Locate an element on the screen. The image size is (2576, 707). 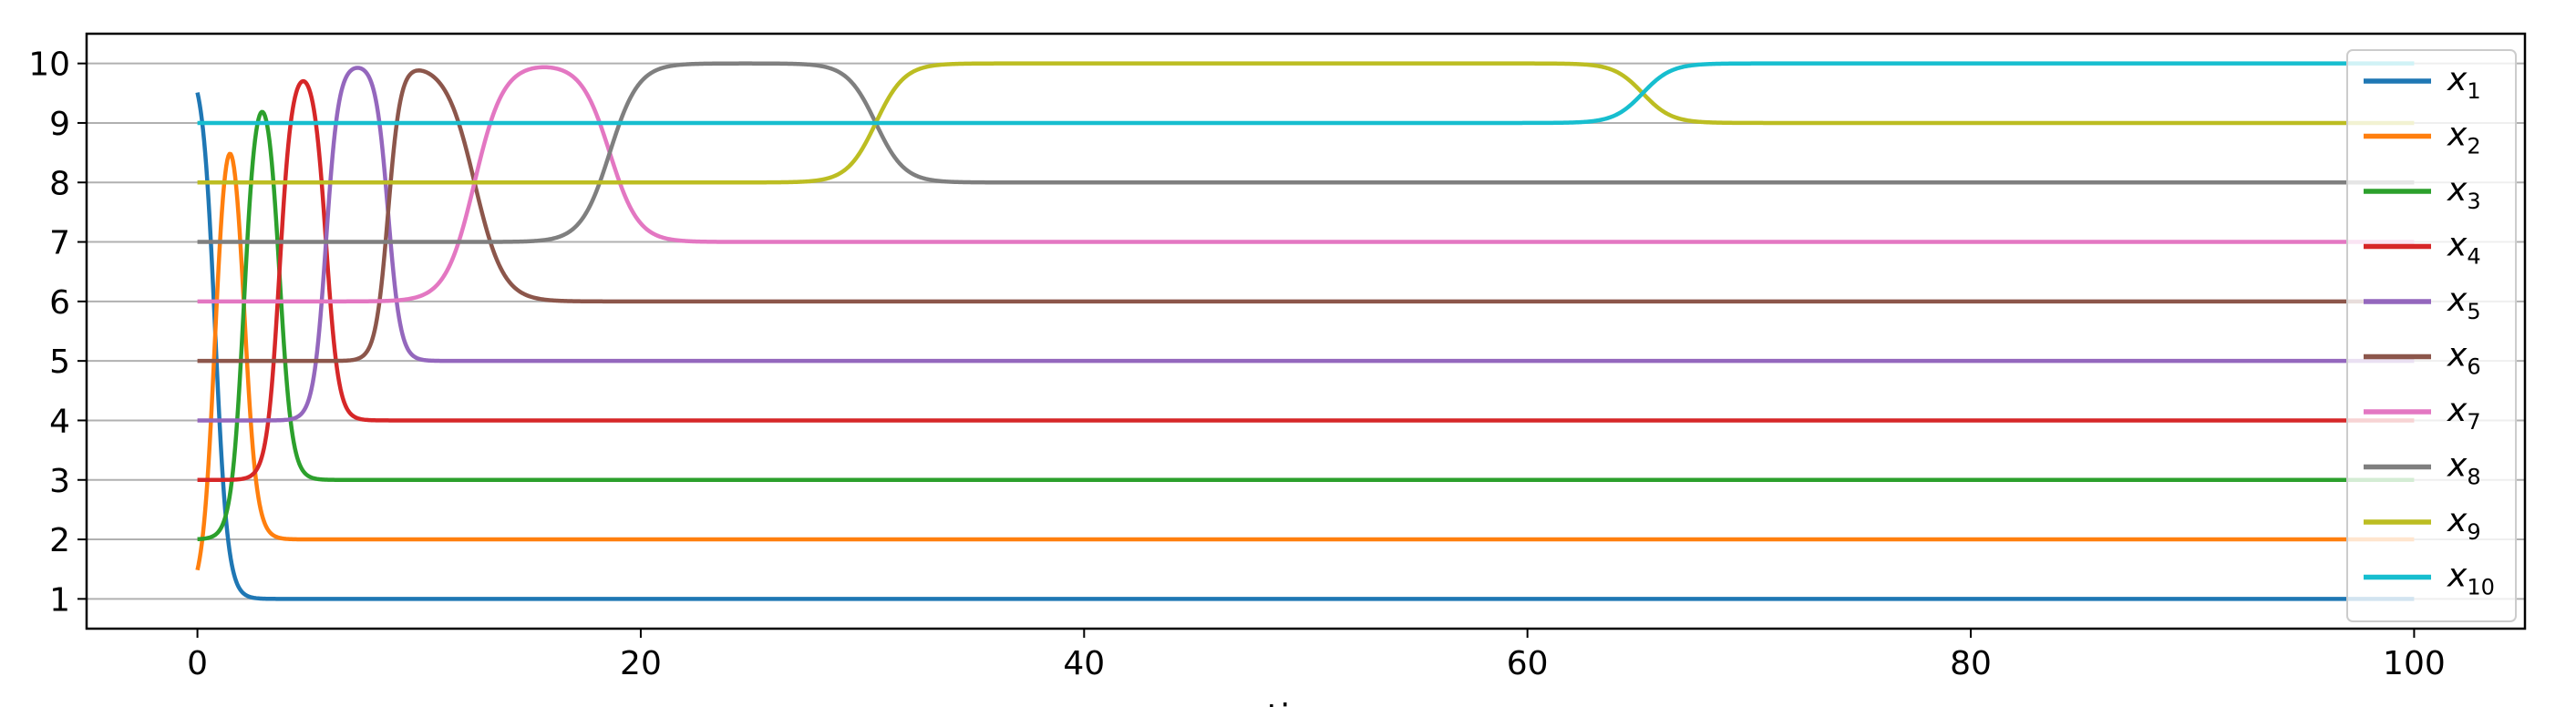
y-tick-label: 7 is located at coordinates (59, 243).